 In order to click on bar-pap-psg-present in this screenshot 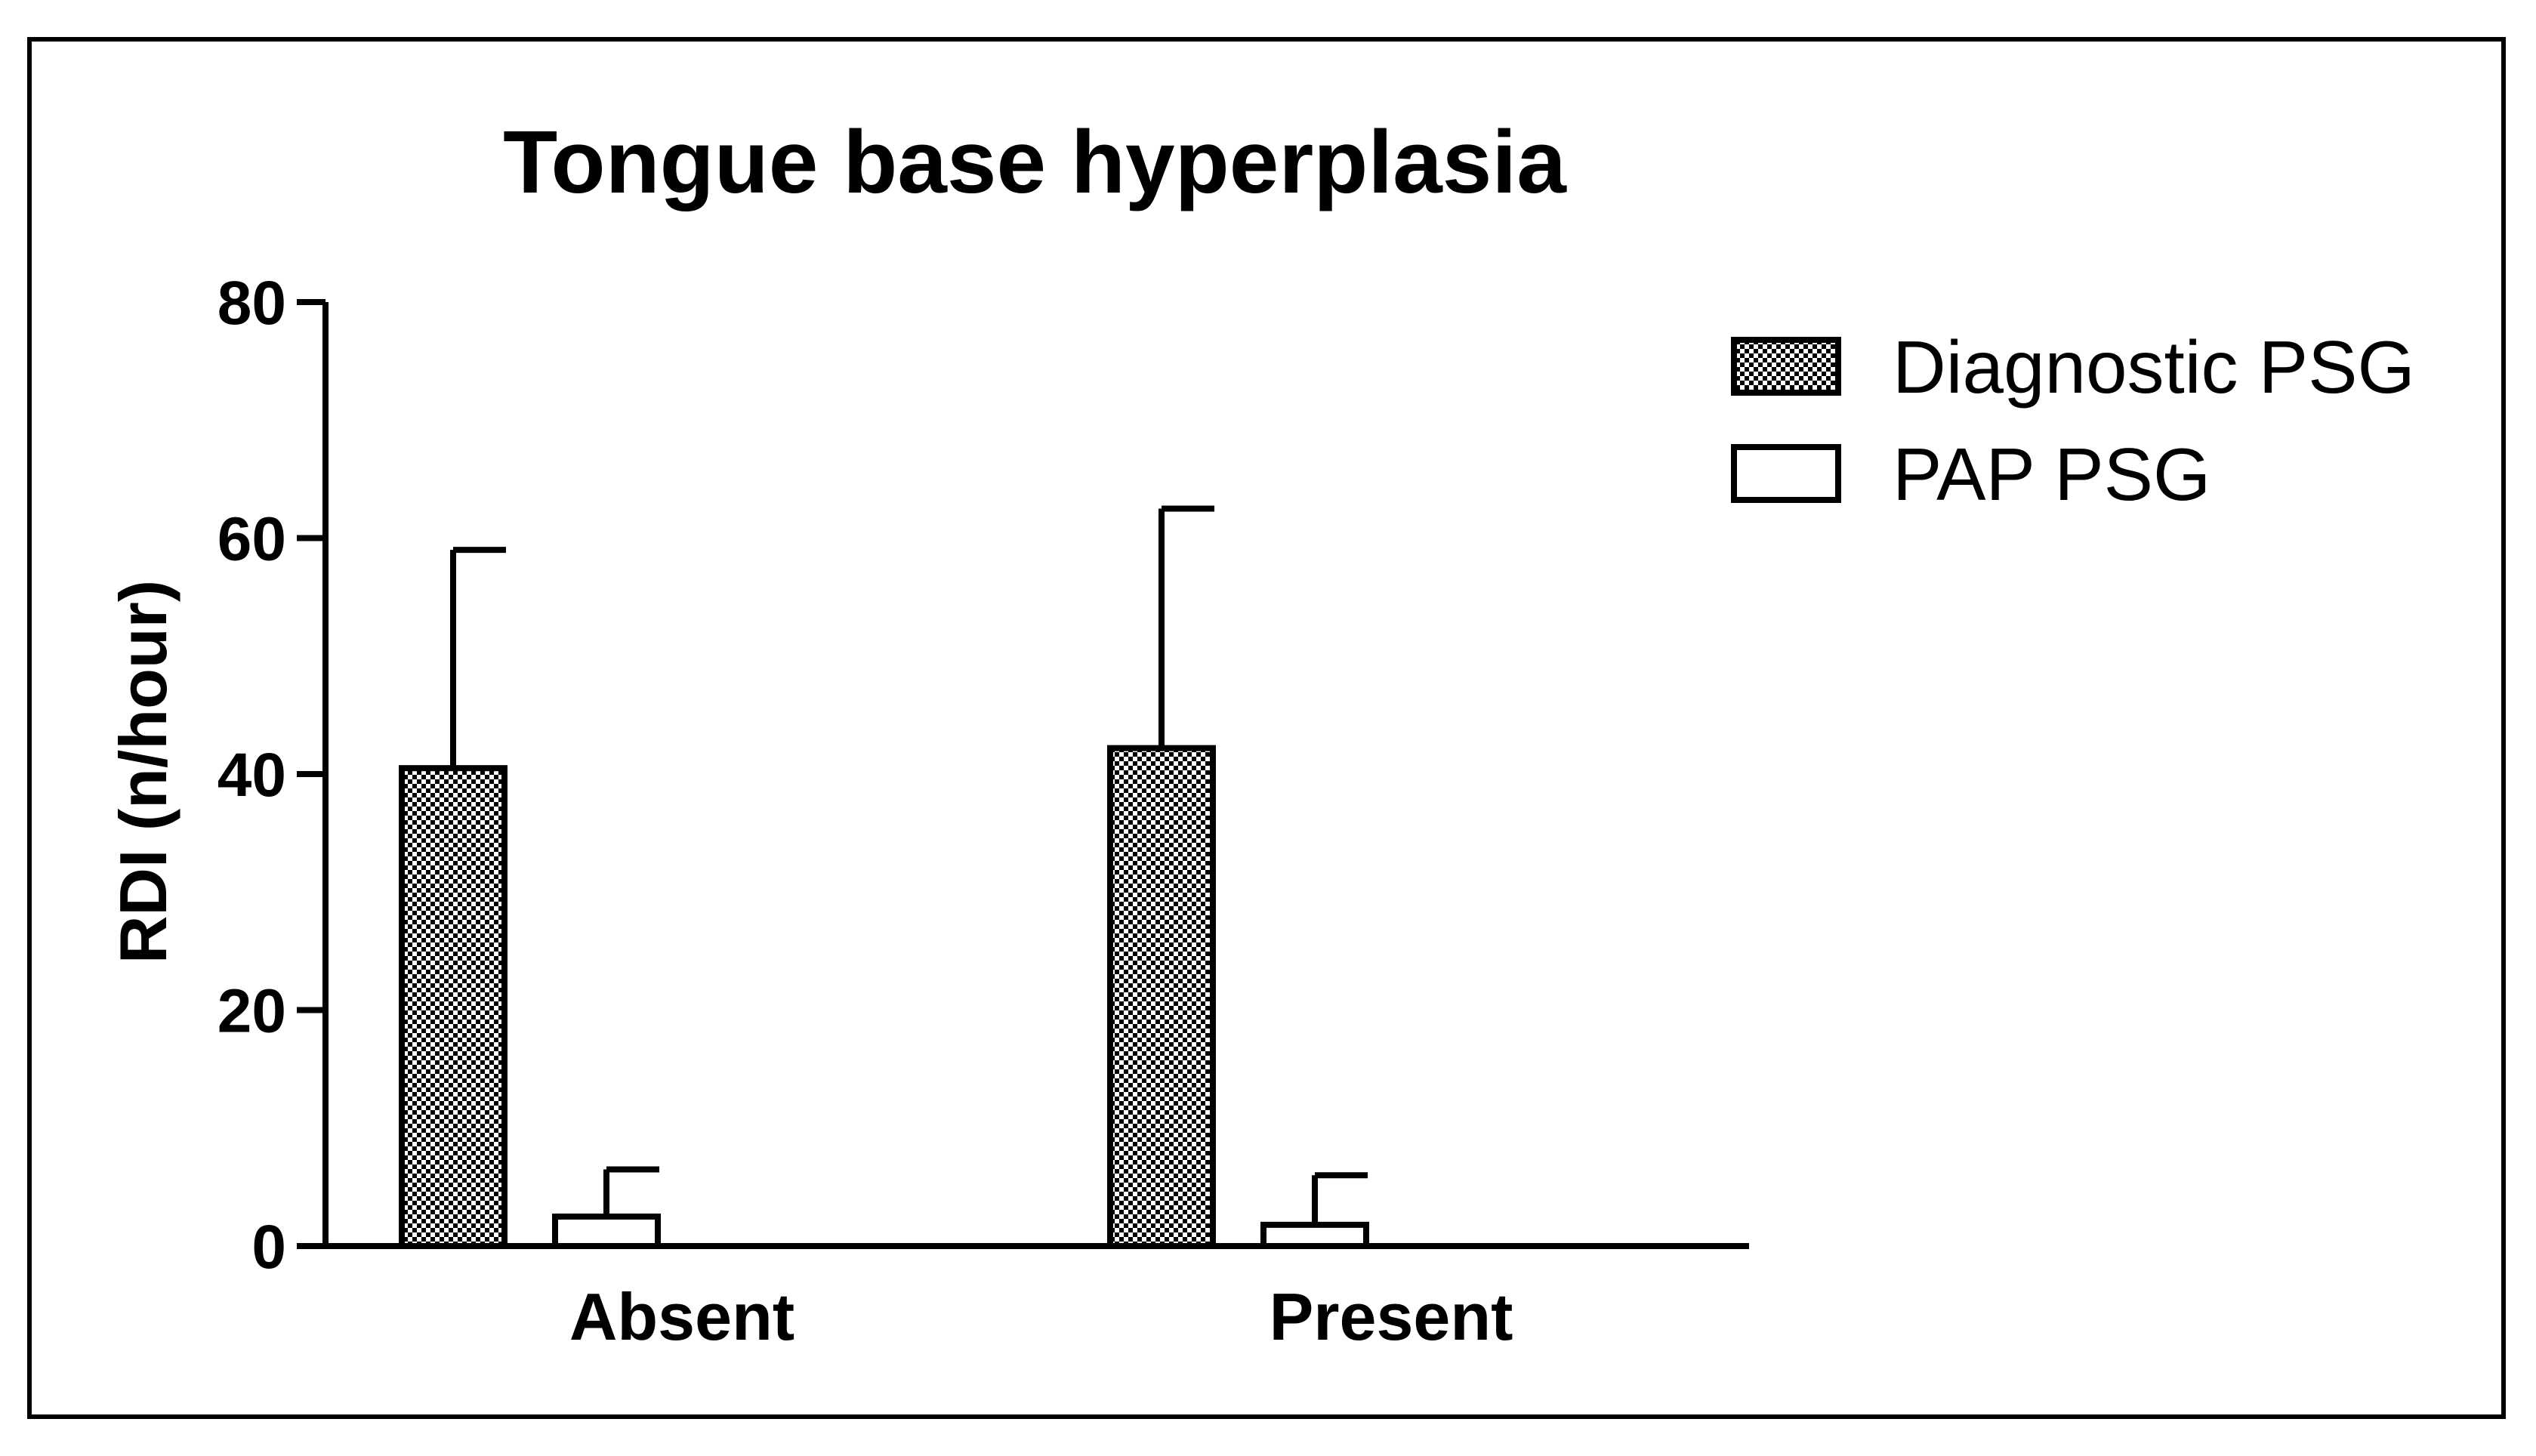, I will do `click(1314, 1235)`.